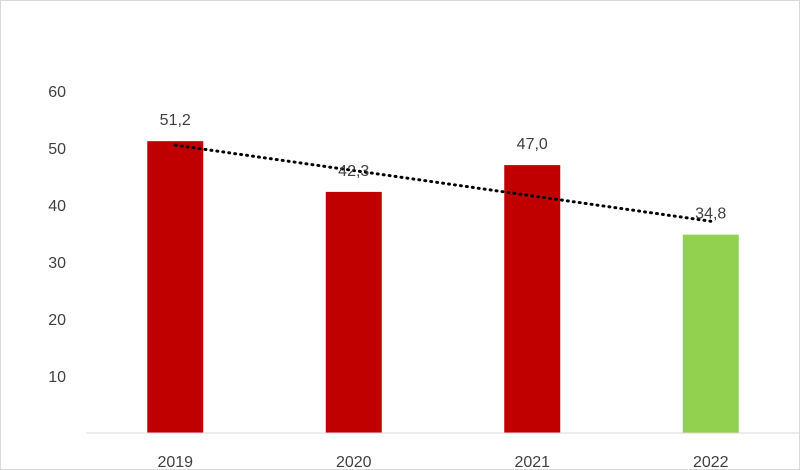 The width and height of the screenshot is (800, 470). Describe the element at coordinates (57, 92) in the screenshot. I see `y-tick-label: 60` at that location.